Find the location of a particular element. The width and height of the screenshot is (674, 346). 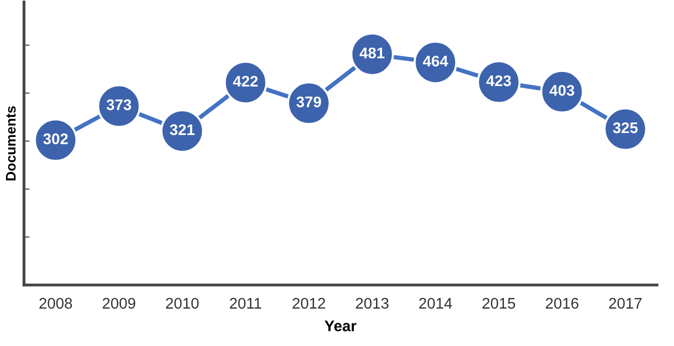

x-tick-label: 2014 is located at coordinates (435, 303).